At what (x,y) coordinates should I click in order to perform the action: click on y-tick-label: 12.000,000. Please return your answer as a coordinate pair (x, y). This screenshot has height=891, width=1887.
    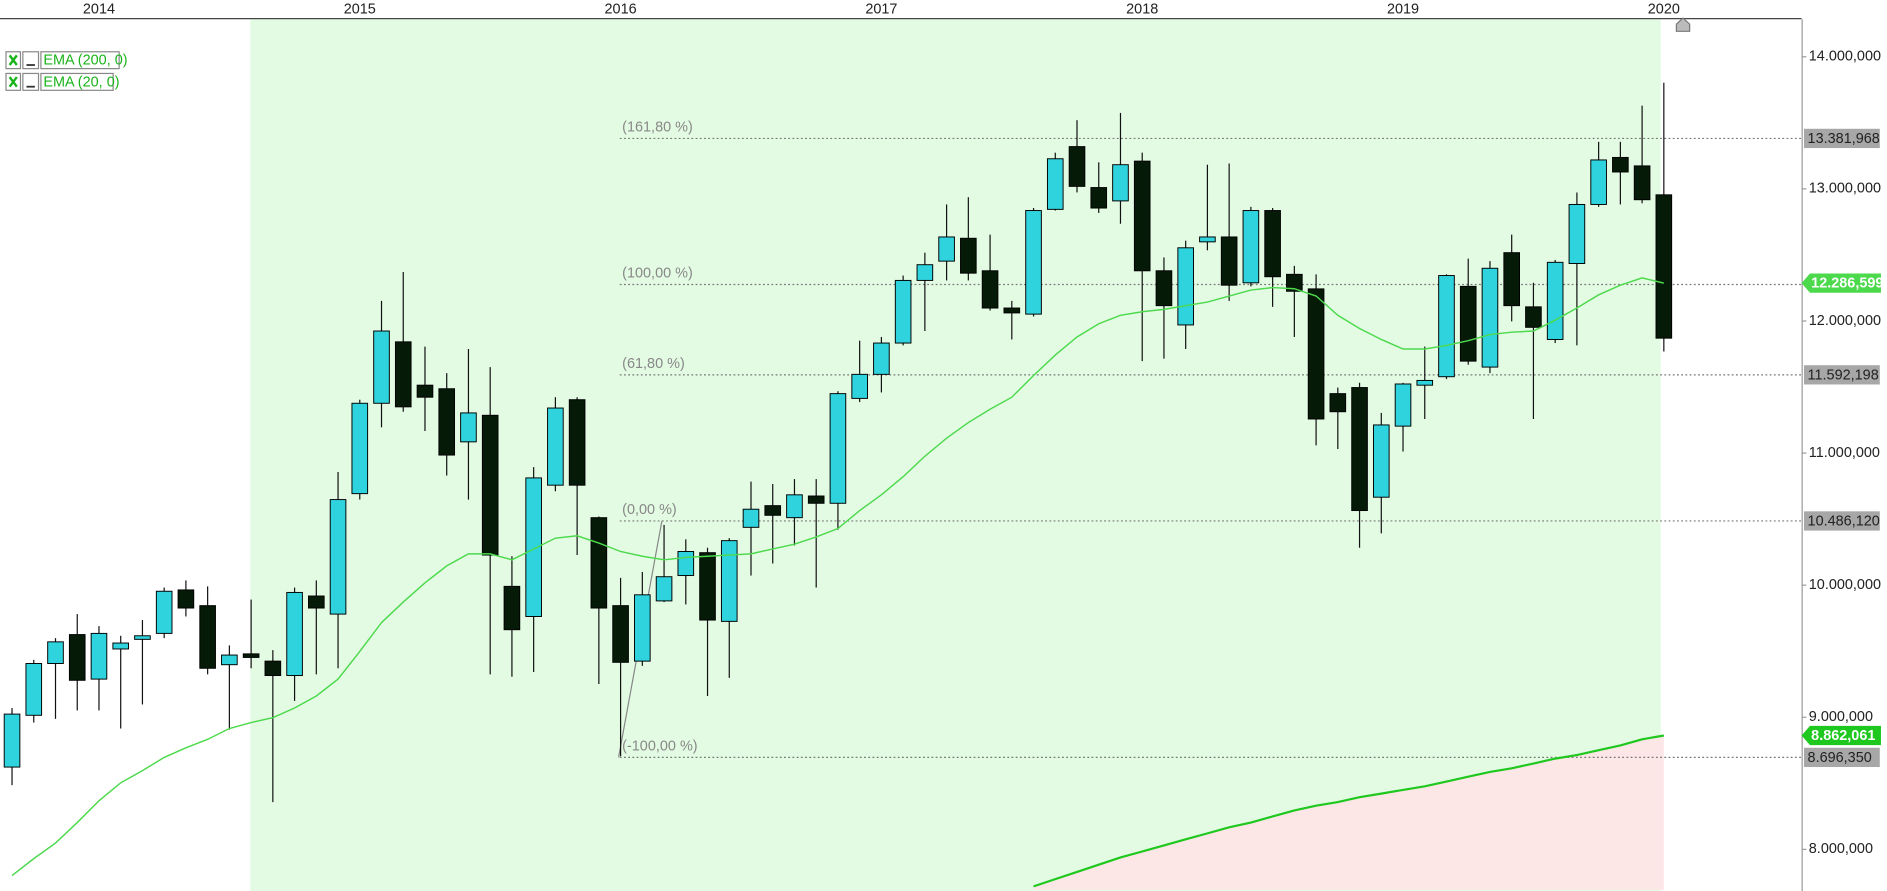
    Looking at the image, I should click on (1845, 321).